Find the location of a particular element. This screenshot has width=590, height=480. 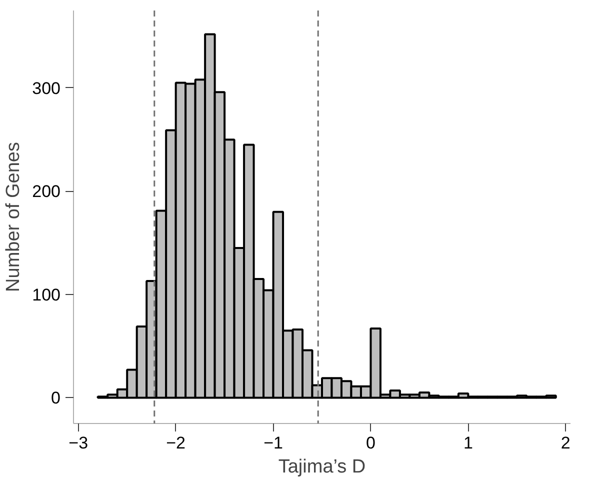

y-tick-label: 100 is located at coordinates (46, 294).